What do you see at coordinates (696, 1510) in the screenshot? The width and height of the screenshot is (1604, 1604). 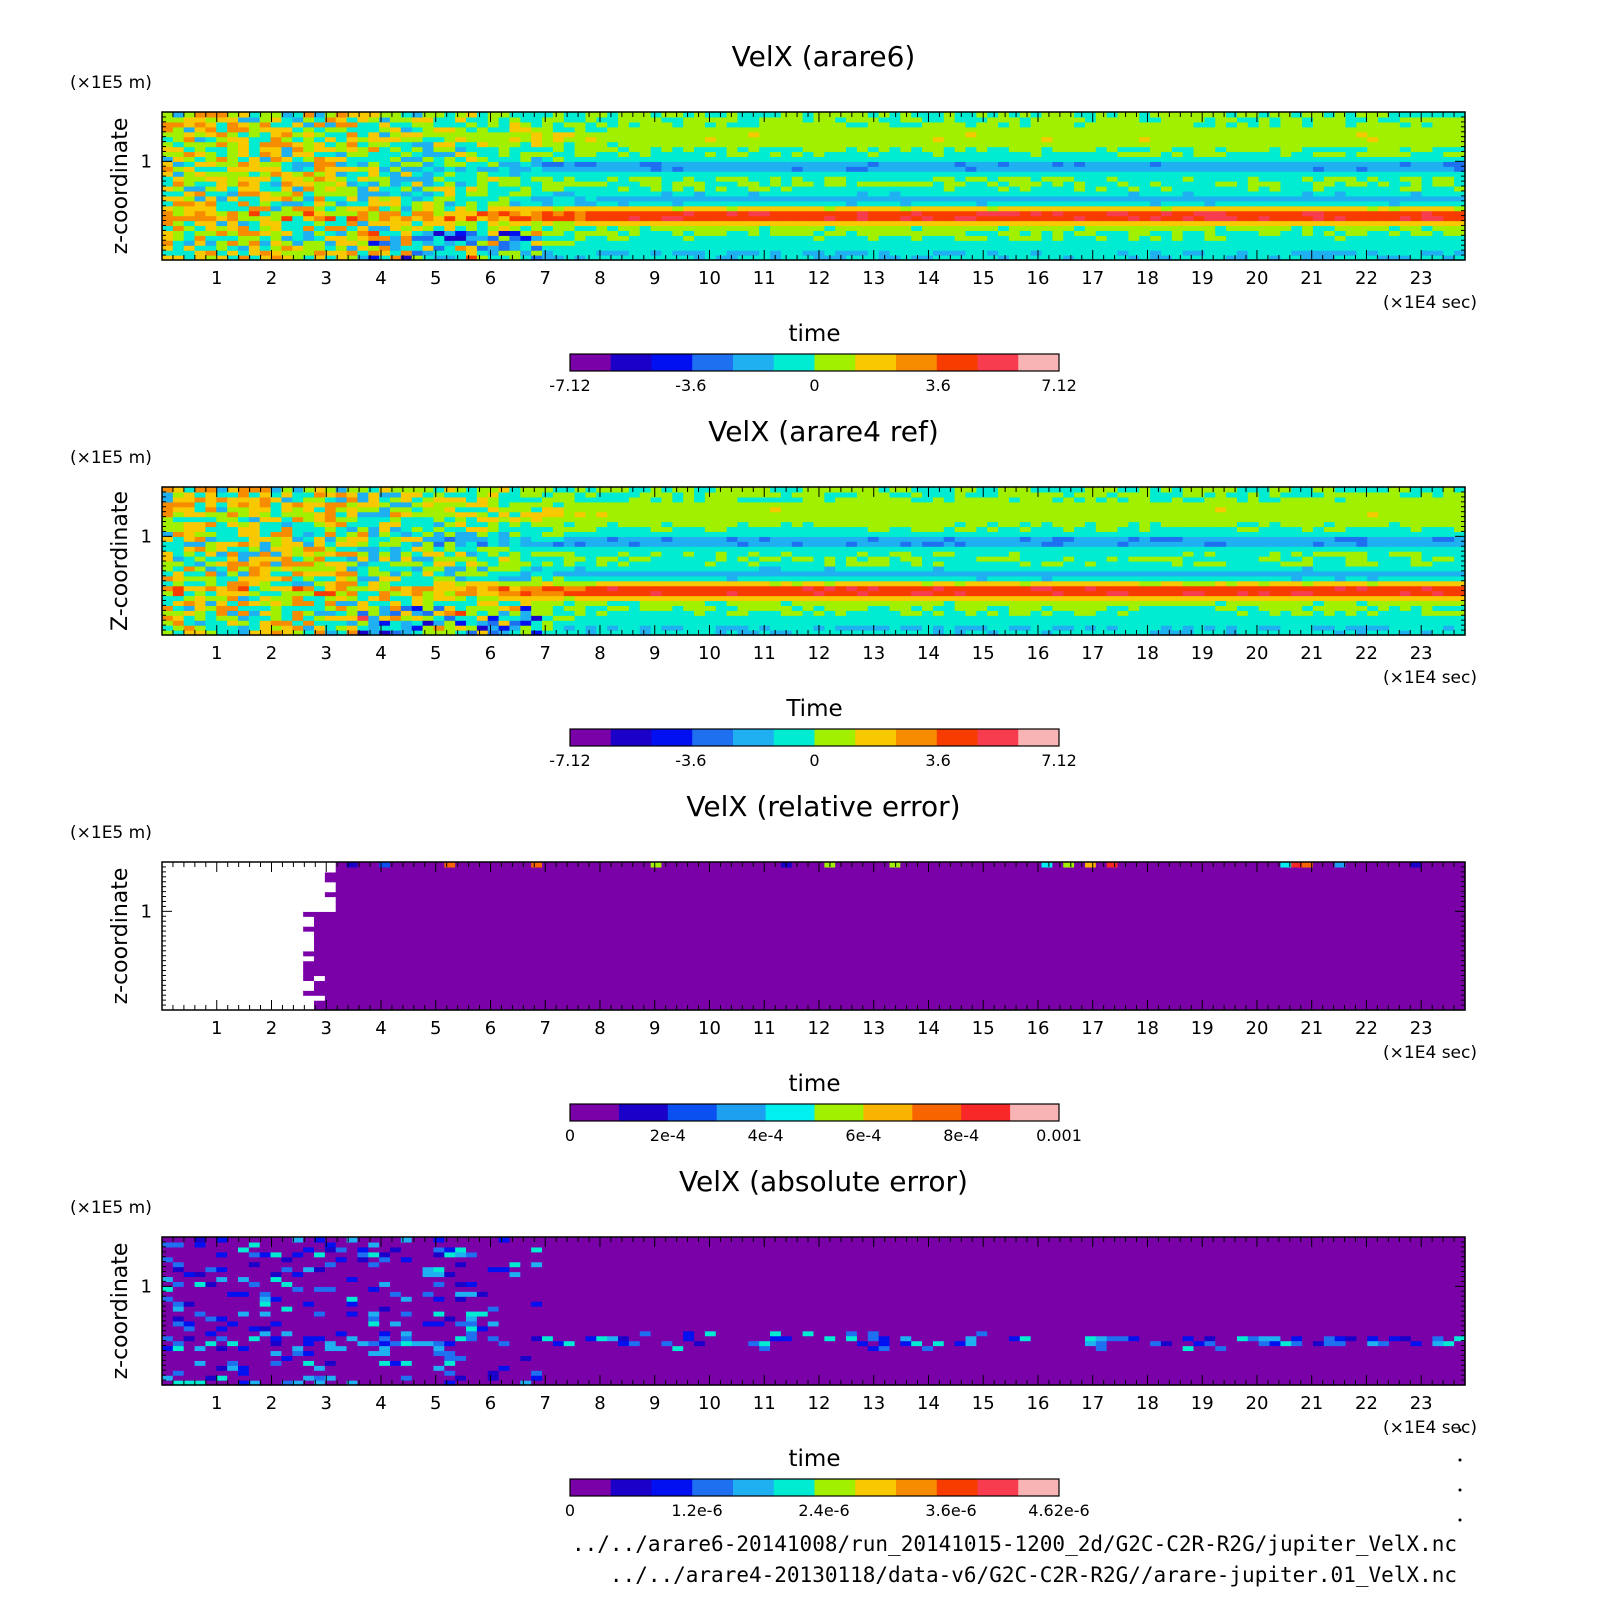 I see `colorbar-label: 1.2e-6` at bounding box center [696, 1510].